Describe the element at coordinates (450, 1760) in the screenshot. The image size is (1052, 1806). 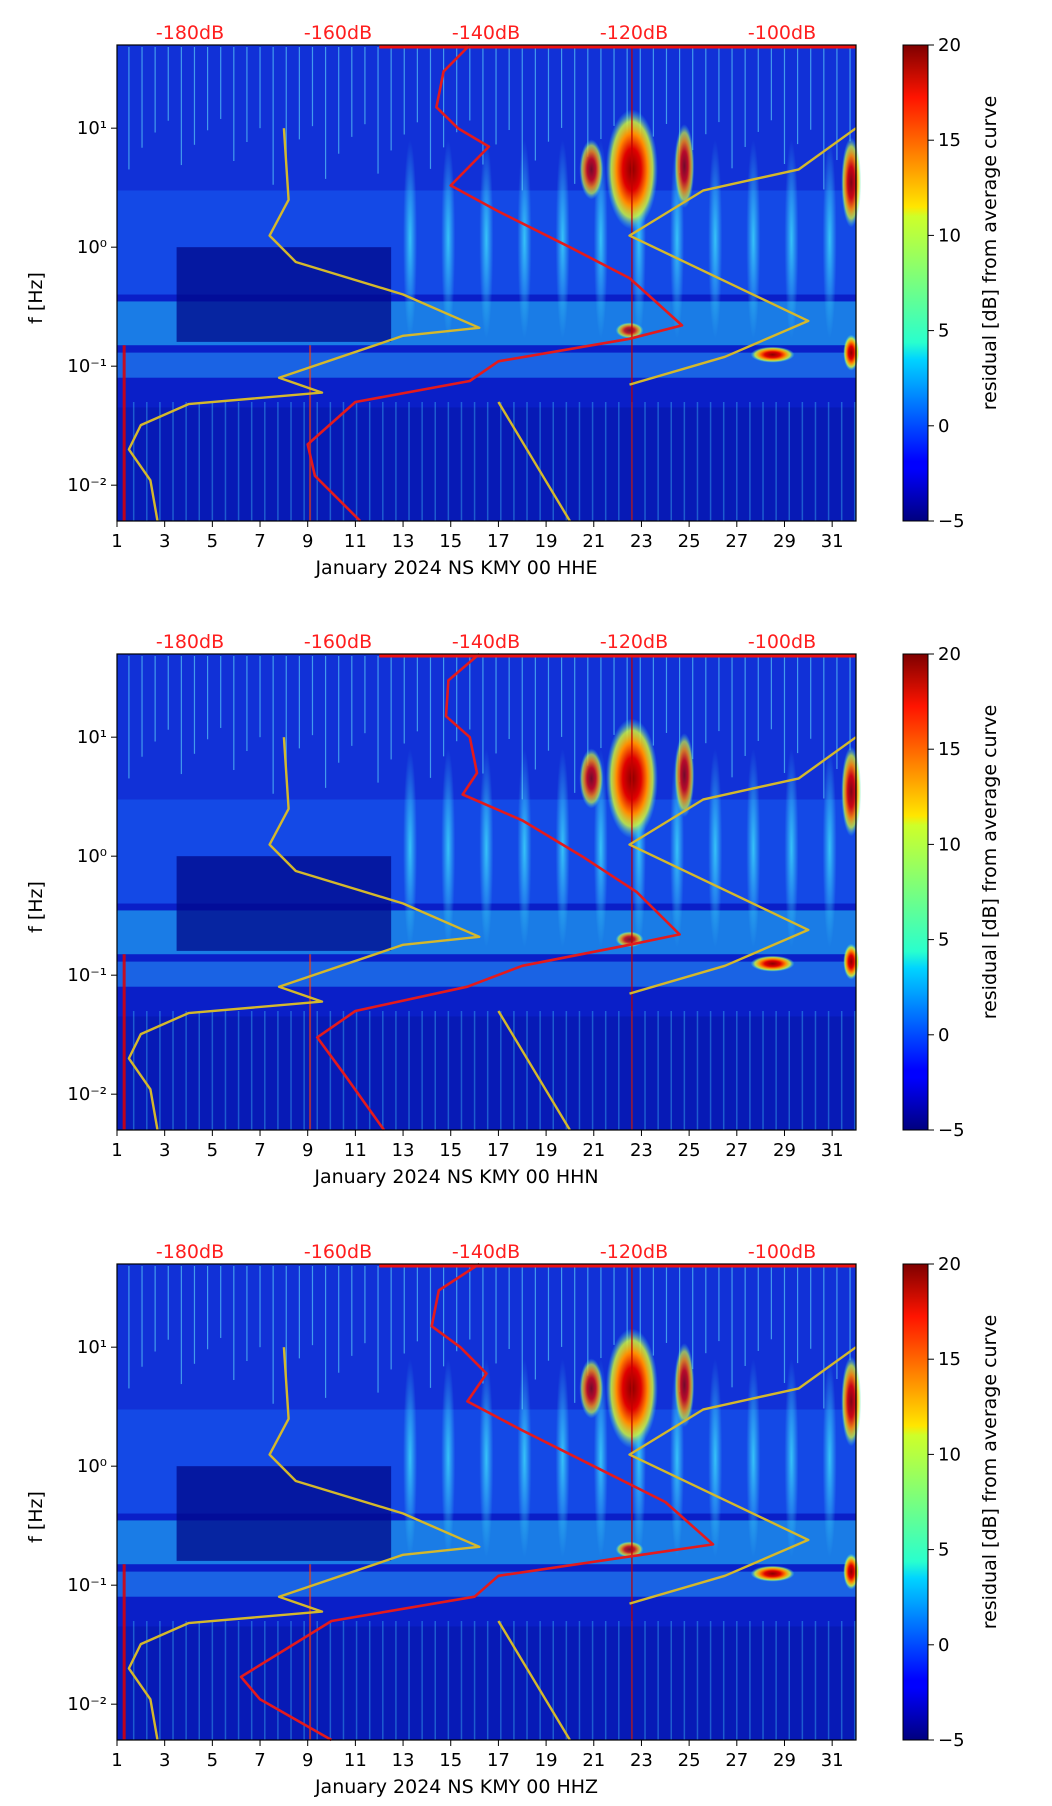
I see `x-tick-label: 15` at that location.